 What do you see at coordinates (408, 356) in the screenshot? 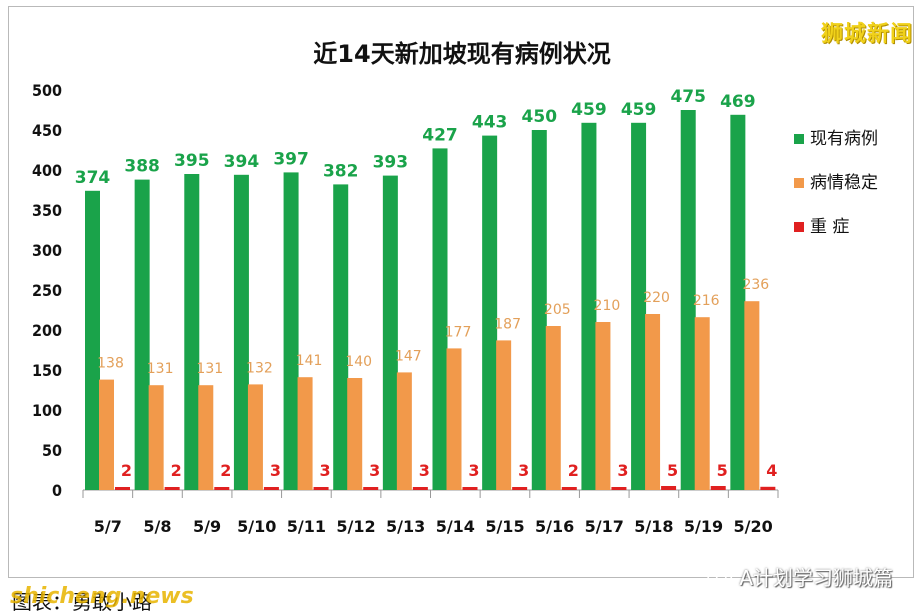
I see `data-label-2: 147` at bounding box center [408, 356].